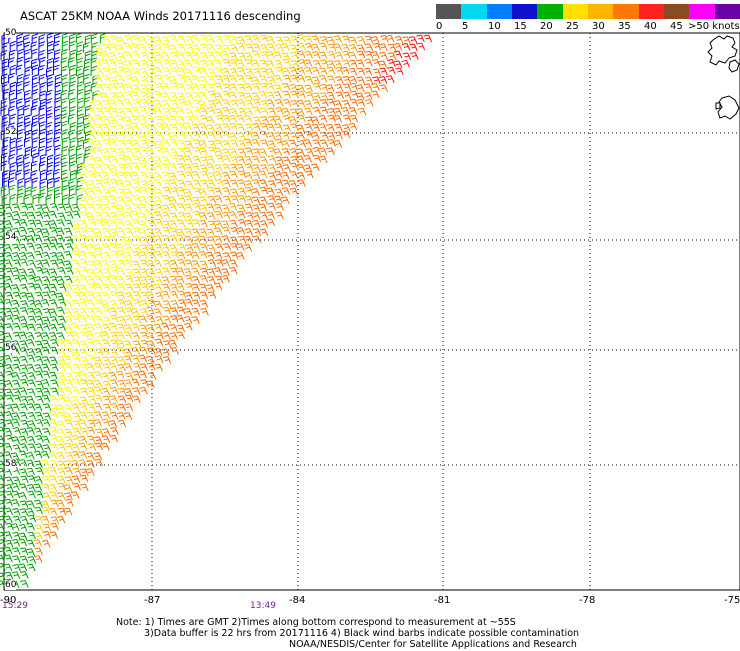 The image size is (740, 651). What do you see at coordinates (727, 11) in the screenshot?
I see `legend-swatch` at bounding box center [727, 11].